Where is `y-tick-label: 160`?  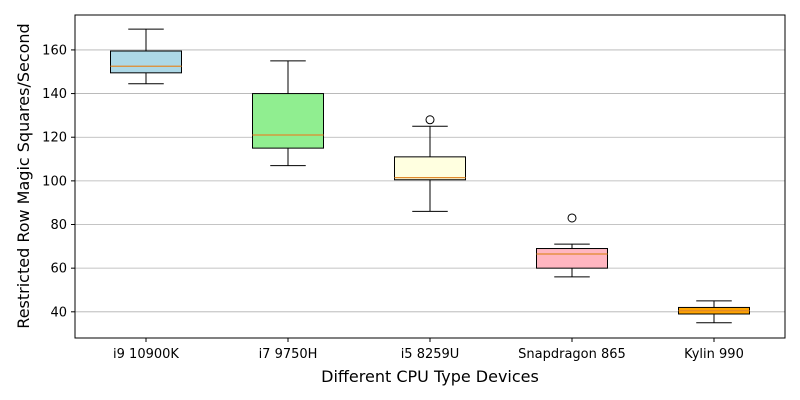
y-tick-label: 160 is located at coordinates (54, 50).